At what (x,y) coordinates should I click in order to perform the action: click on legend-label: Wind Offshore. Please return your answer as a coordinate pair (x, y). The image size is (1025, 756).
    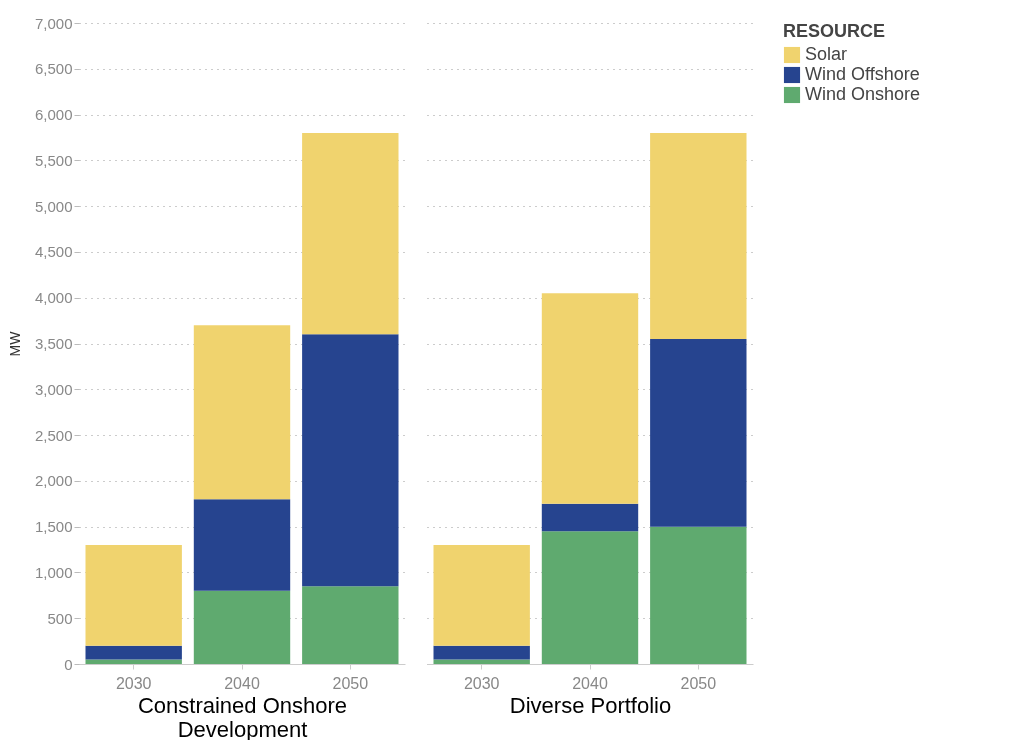
    Looking at the image, I should click on (862, 74).